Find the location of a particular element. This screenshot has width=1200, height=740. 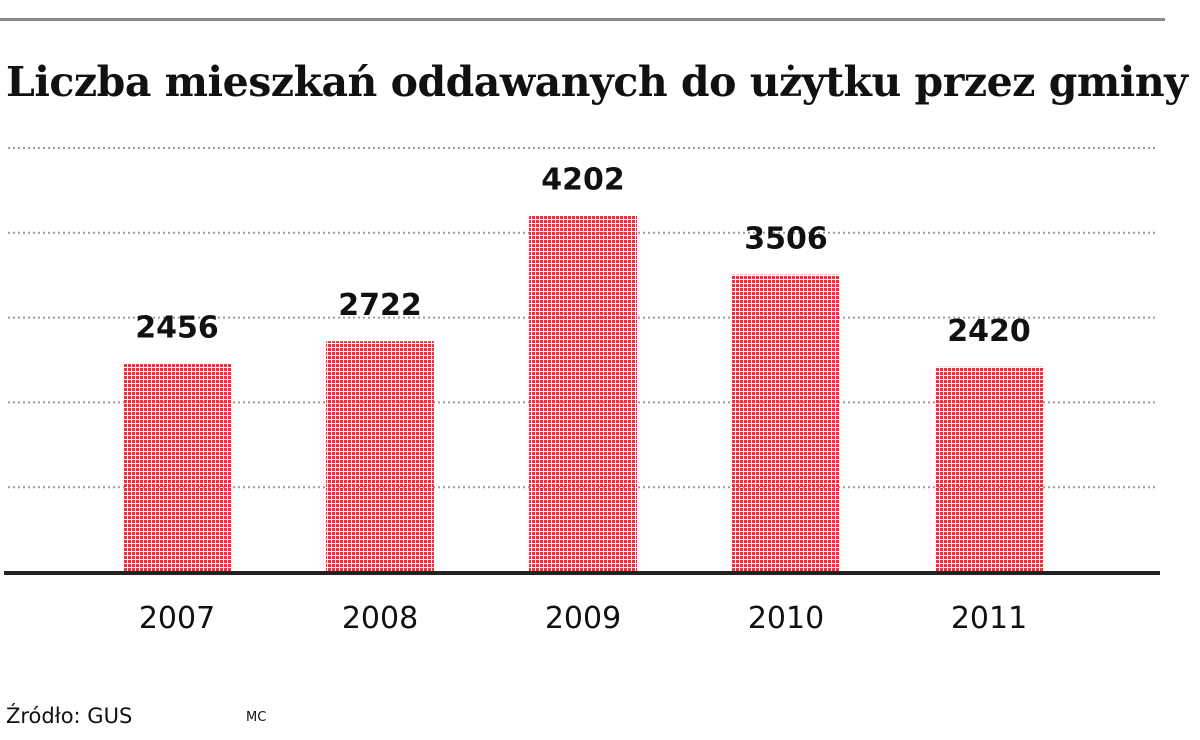

x-tick-label-2010: 2010 is located at coordinates (786, 618).